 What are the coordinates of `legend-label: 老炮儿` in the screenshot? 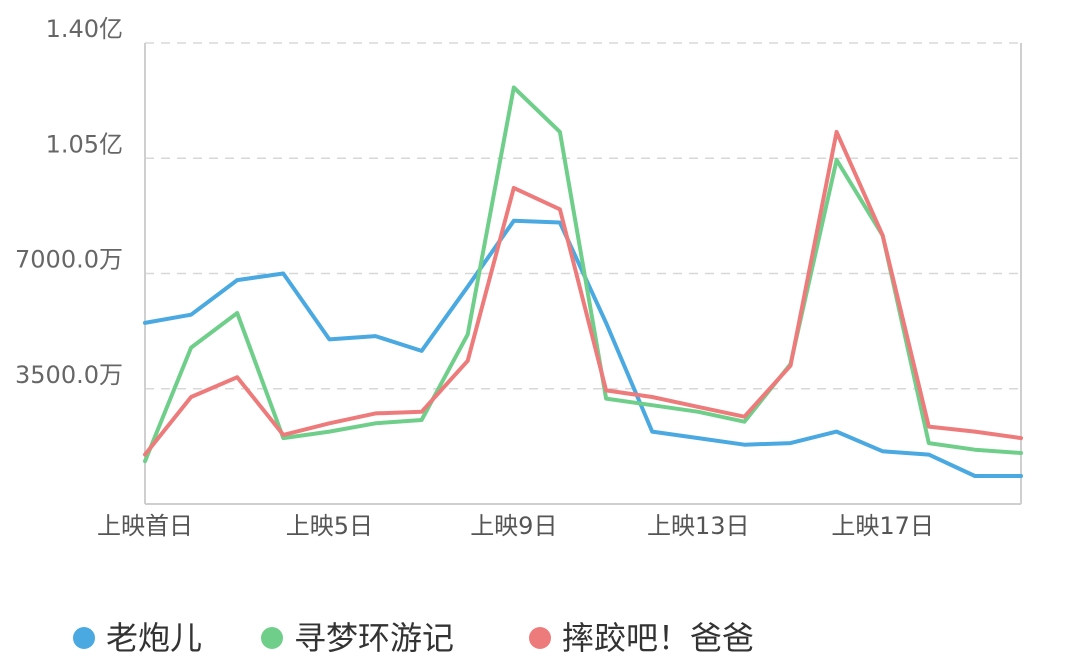 It's located at (154, 638).